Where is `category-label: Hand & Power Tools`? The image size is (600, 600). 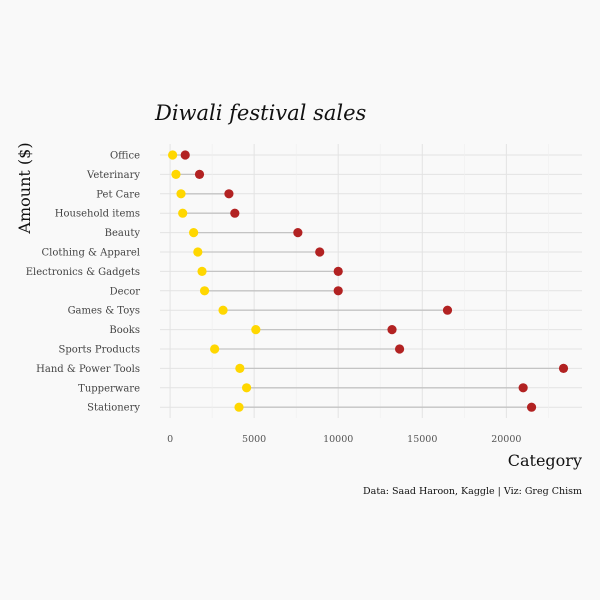 category-label: Hand & Power Tools is located at coordinates (88, 369).